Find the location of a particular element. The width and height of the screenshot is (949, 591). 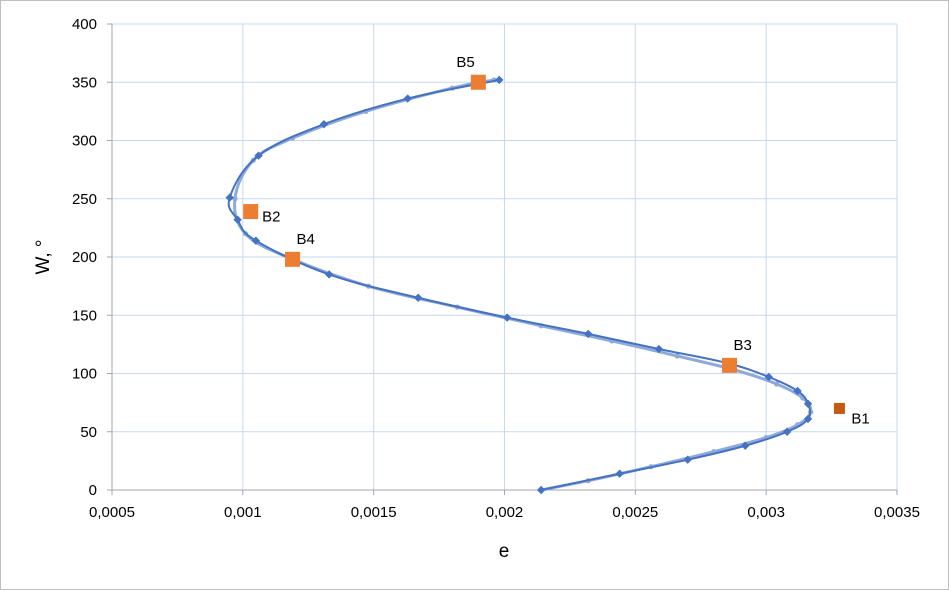

y-tick-label: 250 is located at coordinates (84, 199).